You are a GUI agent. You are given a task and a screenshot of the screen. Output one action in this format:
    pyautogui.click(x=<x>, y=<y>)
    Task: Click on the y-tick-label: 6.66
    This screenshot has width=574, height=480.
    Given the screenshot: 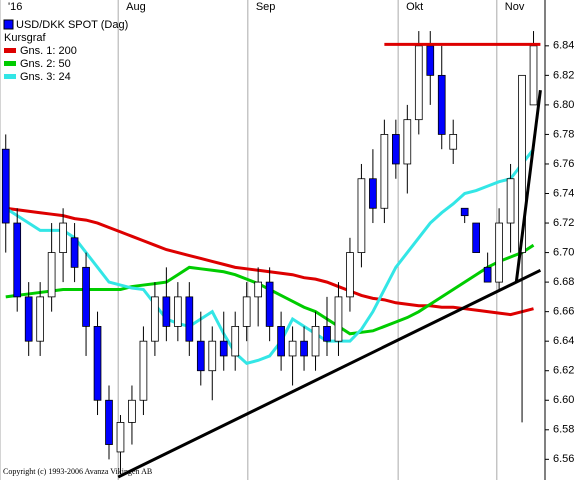 What is the action you would take?
    pyautogui.click(x=563, y=312)
    